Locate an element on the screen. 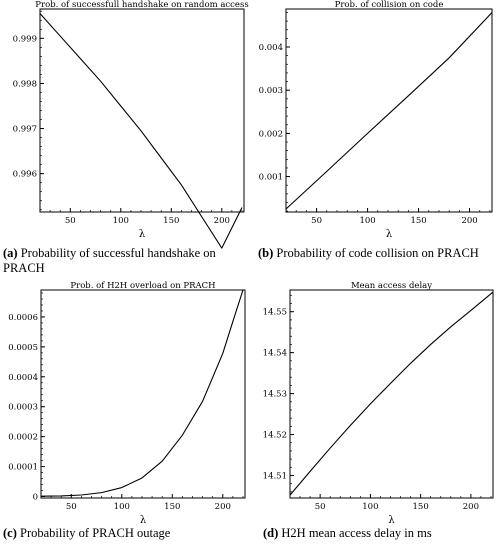 This screenshot has height=550, width=498. chart-title-c: Prob. of H2H overload on PRACH is located at coordinates (142, 286).